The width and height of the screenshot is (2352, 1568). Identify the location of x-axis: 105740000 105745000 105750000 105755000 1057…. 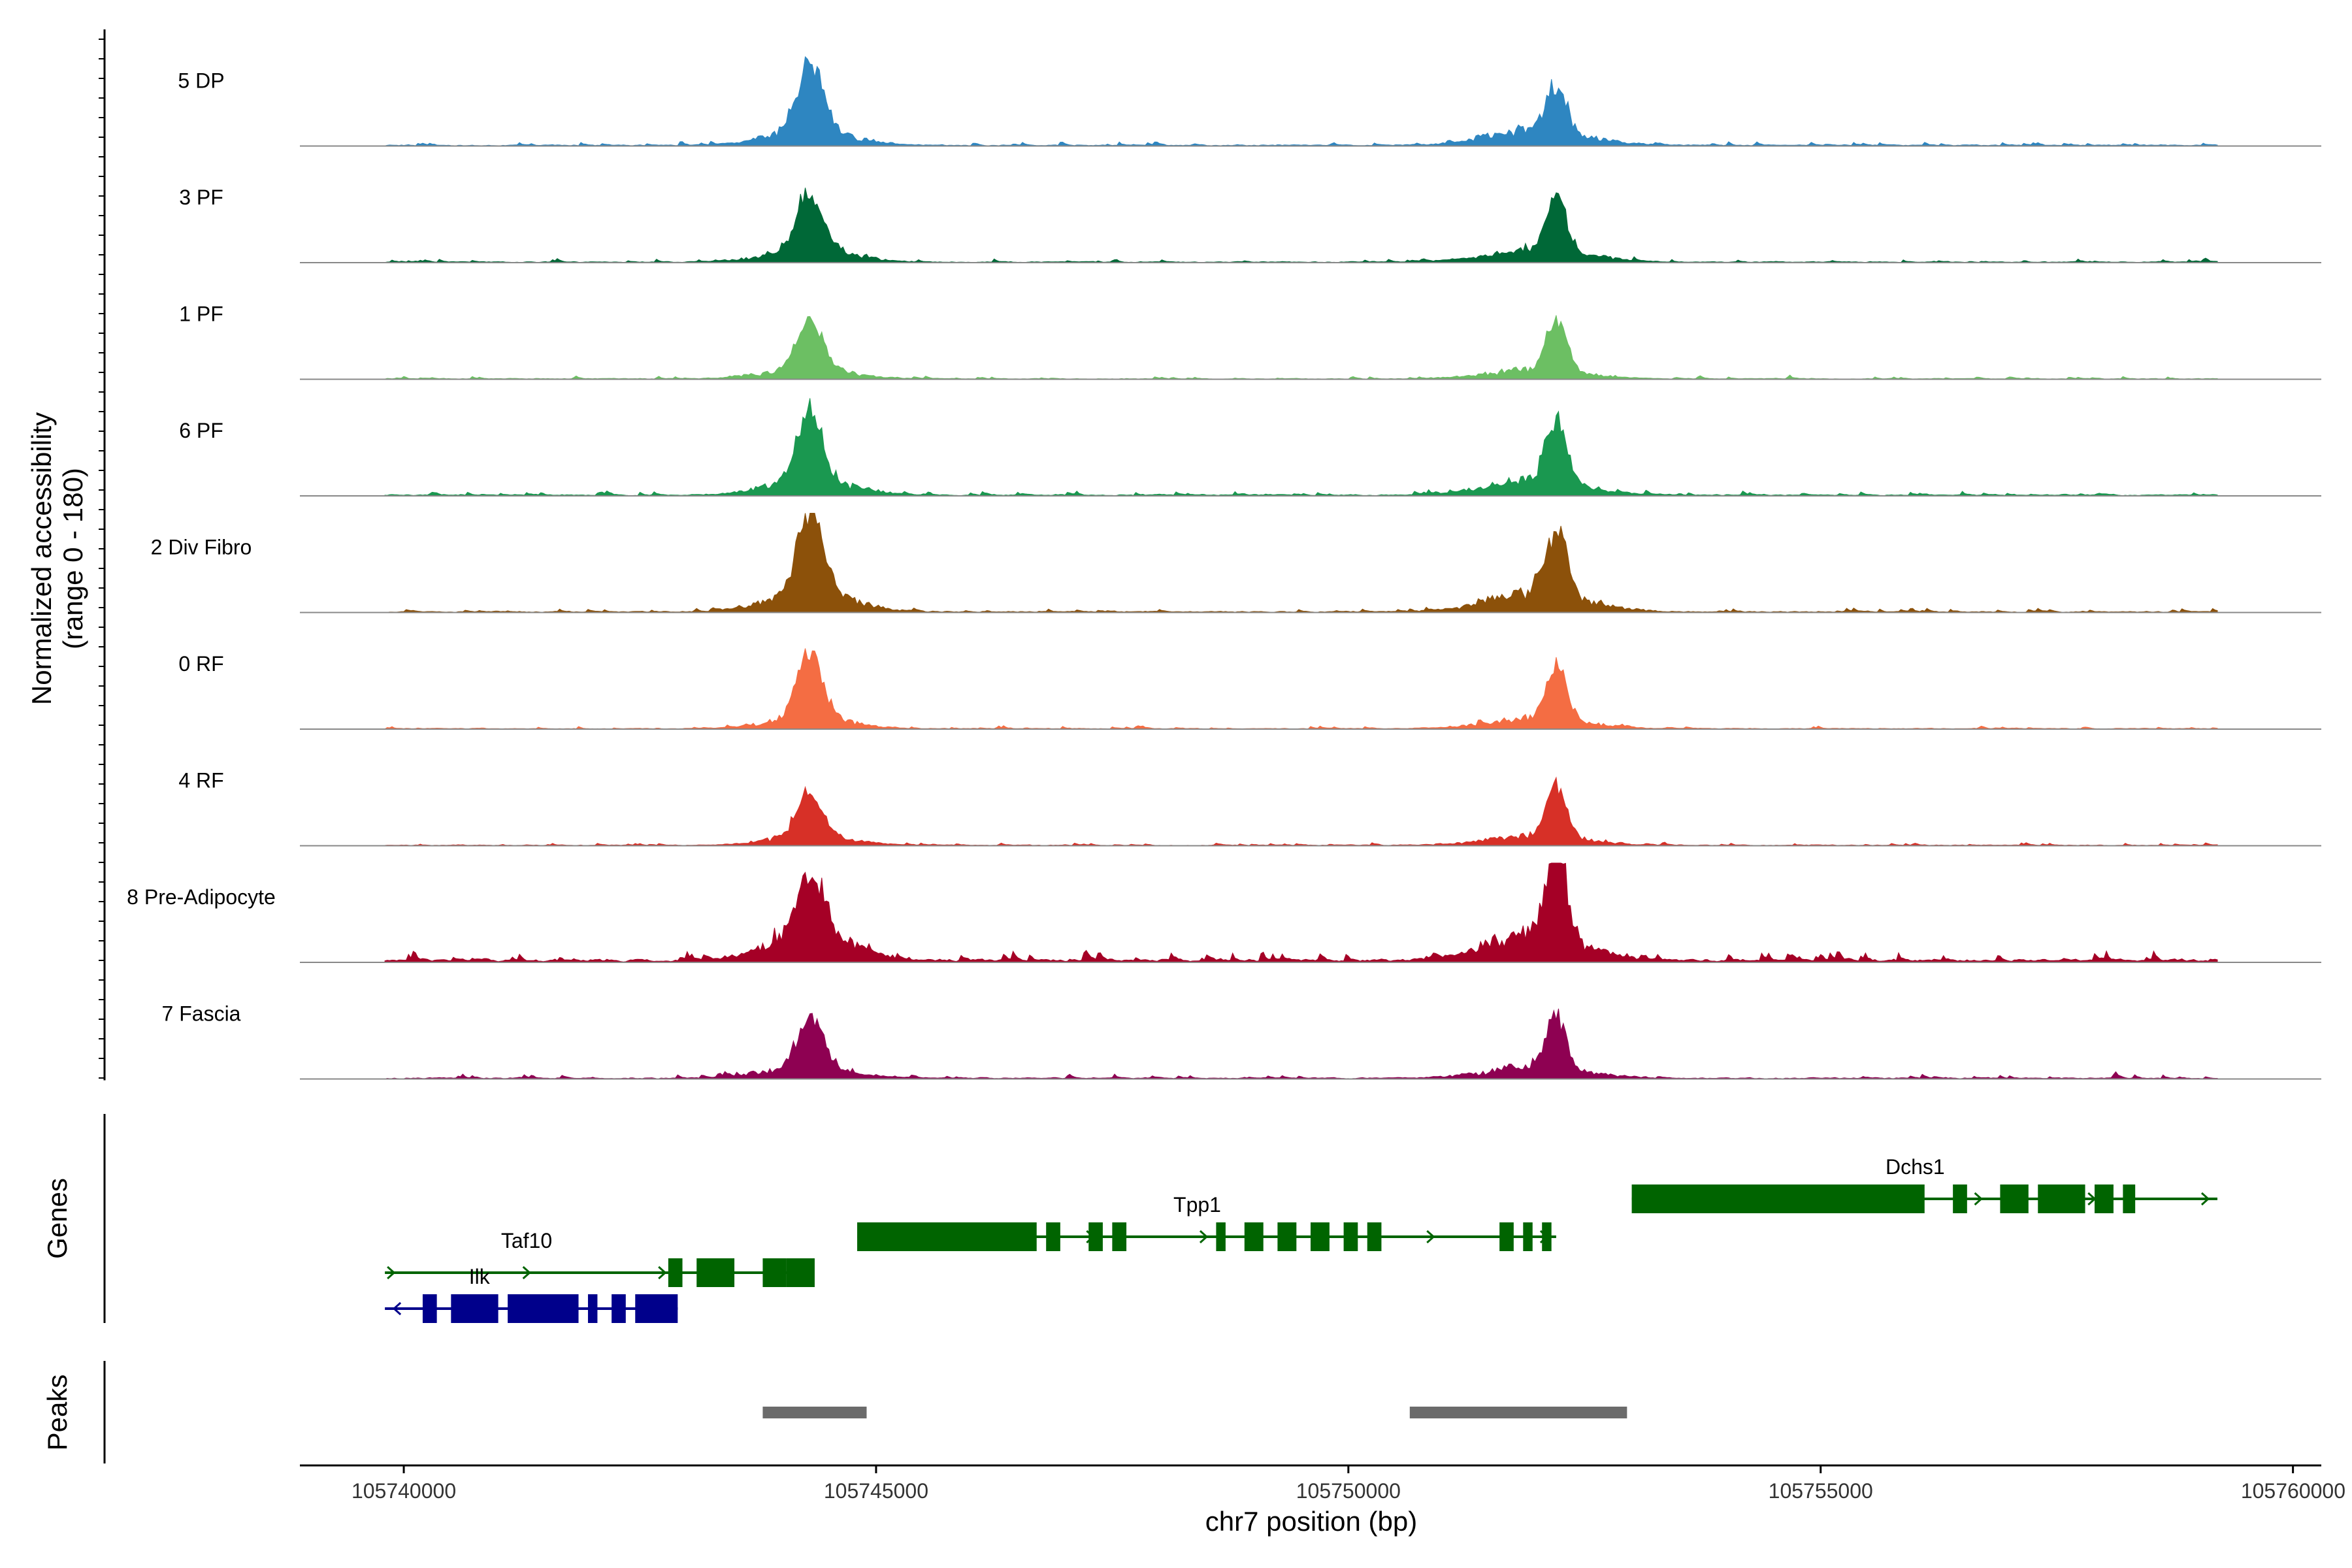
(1322, 1500).